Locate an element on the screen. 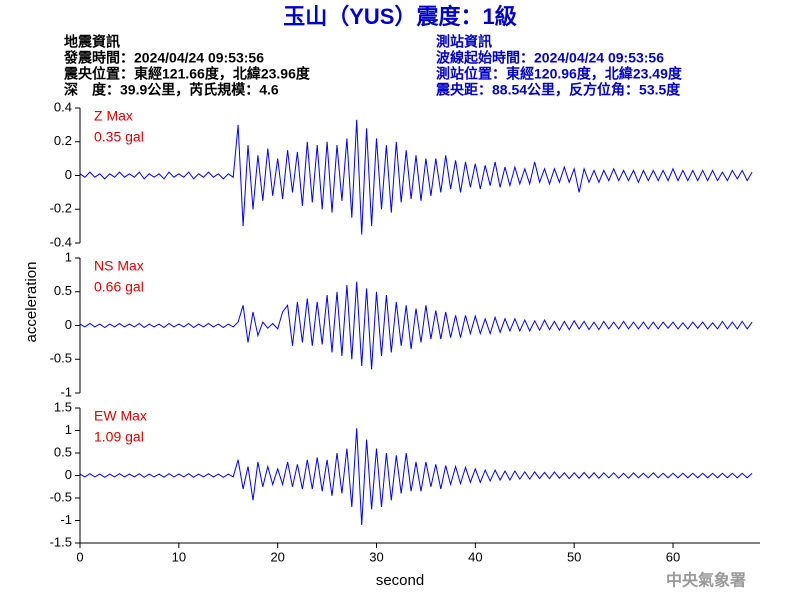 This screenshot has width=800, height=600. info-line: 震央位置：東經121.66度，北緯23.96度 is located at coordinates (187, 74).